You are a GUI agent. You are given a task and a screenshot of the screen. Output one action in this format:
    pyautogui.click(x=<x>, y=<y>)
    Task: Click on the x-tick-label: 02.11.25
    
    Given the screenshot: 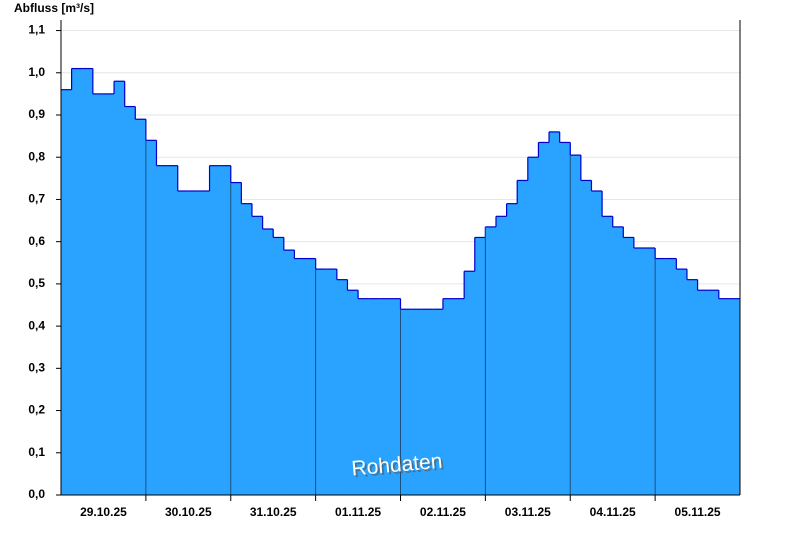 What is the action you would take?
    pyautogui.click(x=443, y=512)
    